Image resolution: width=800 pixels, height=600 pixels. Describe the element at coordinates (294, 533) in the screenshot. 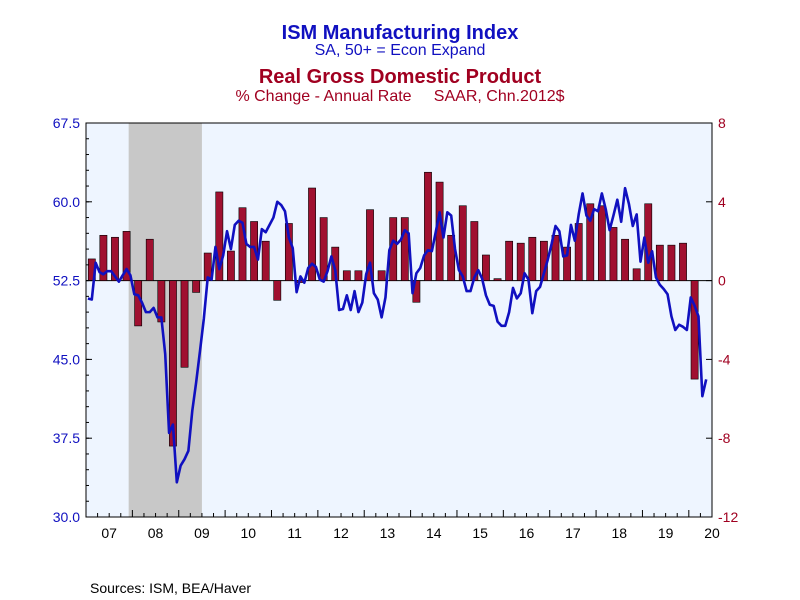

I see `x-tick-label: 11` at that location.